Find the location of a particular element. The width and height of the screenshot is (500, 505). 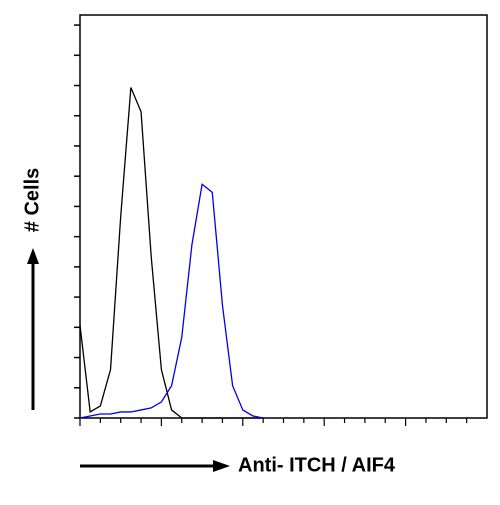

y-axis-label: # Cells is located at coordinates (32, 200).